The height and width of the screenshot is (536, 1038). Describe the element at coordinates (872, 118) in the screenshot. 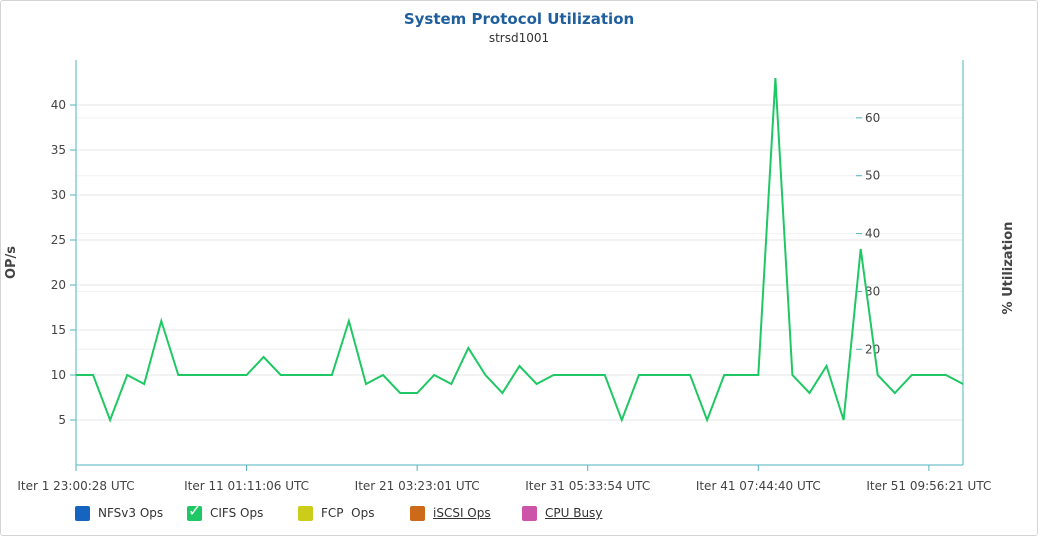

I see `y2-tick-label: 60` at that location.